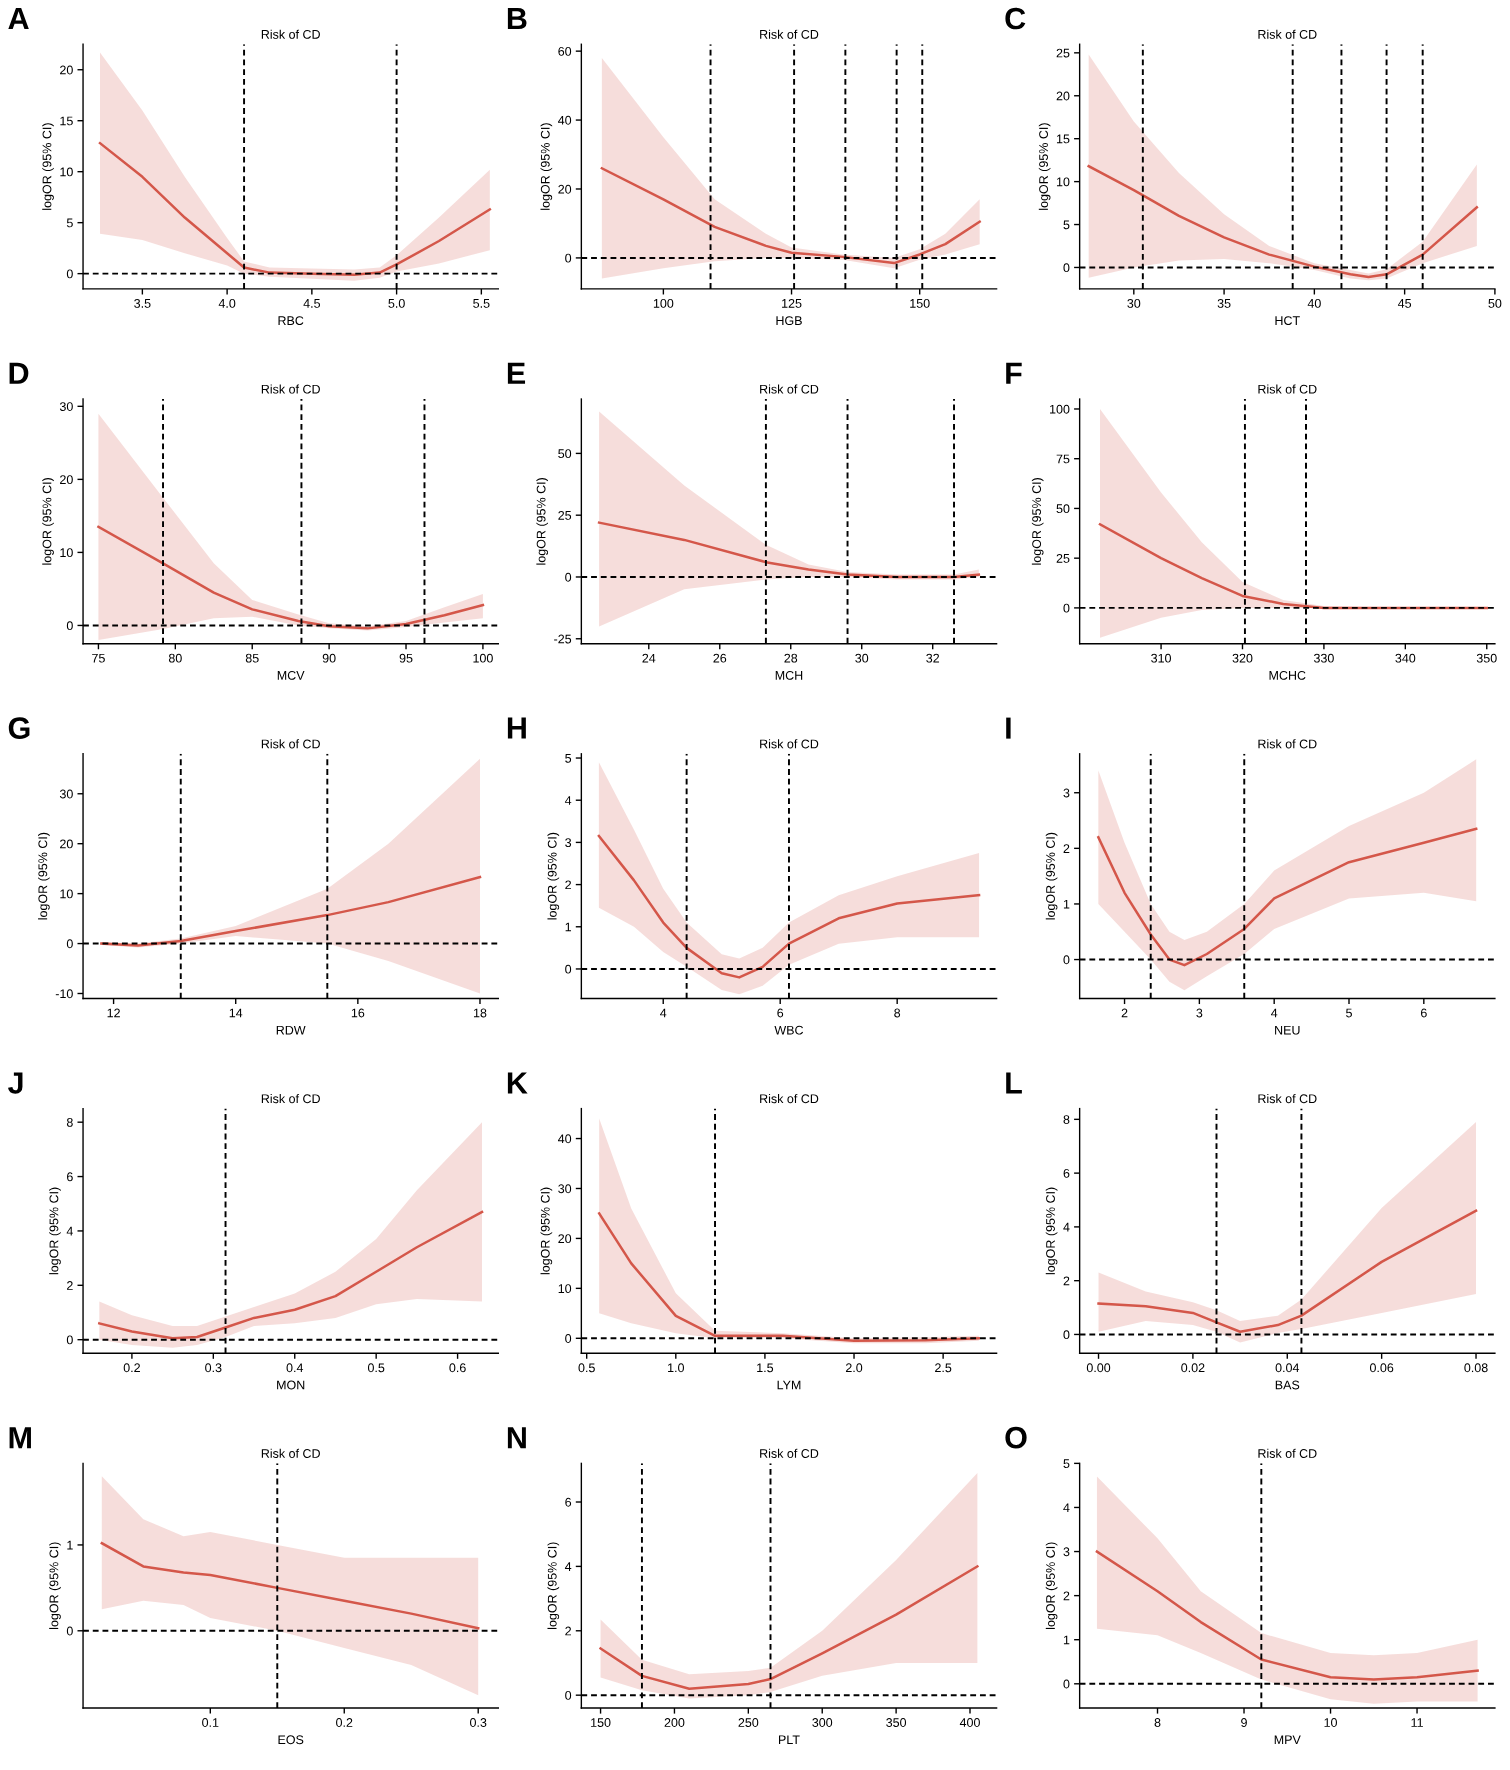 Image resolution: width=1510 pixels, height=1770 pixels. What do you see at coordinates (517, 19) in the screenshot?
I see `text: B` at bounding box center [517, 19].